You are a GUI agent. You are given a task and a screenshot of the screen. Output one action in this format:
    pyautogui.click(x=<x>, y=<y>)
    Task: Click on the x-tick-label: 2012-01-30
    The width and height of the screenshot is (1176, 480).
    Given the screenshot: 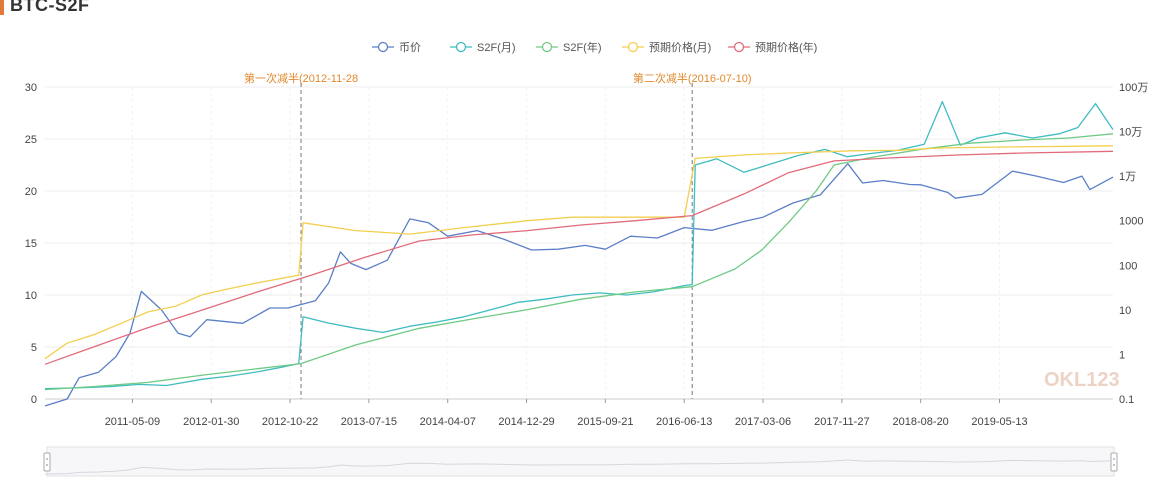 What is the action you would take?
    pyautogui.click(x=211, y=422)
    